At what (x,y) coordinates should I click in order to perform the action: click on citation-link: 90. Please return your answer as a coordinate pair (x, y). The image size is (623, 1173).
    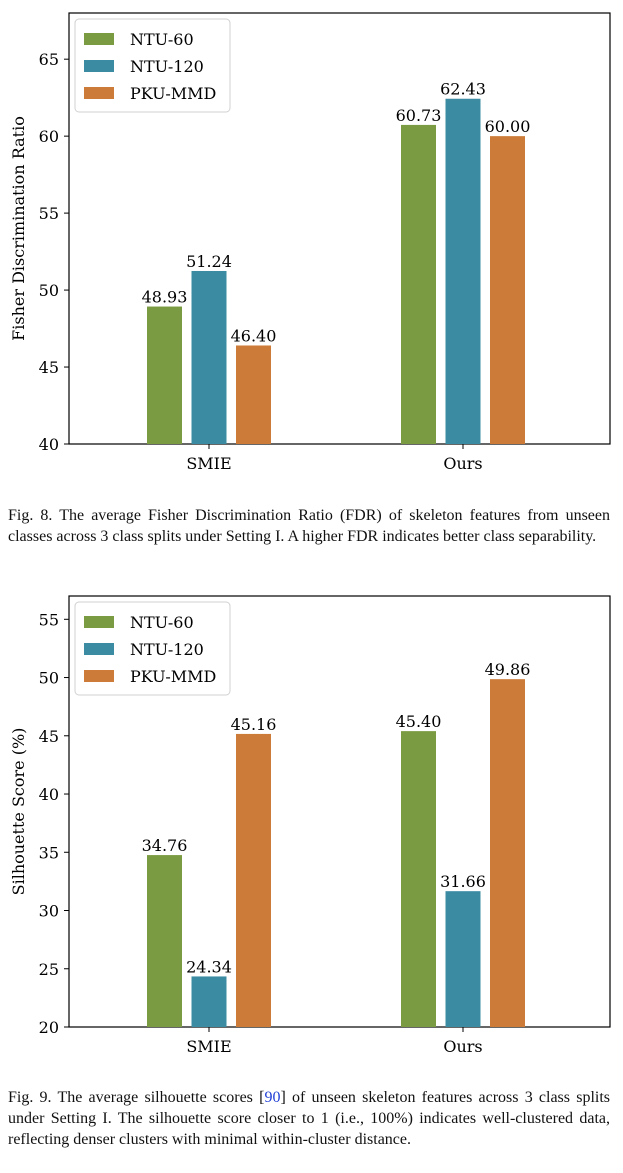
    Looking at the image, I should click on (272, 1097).